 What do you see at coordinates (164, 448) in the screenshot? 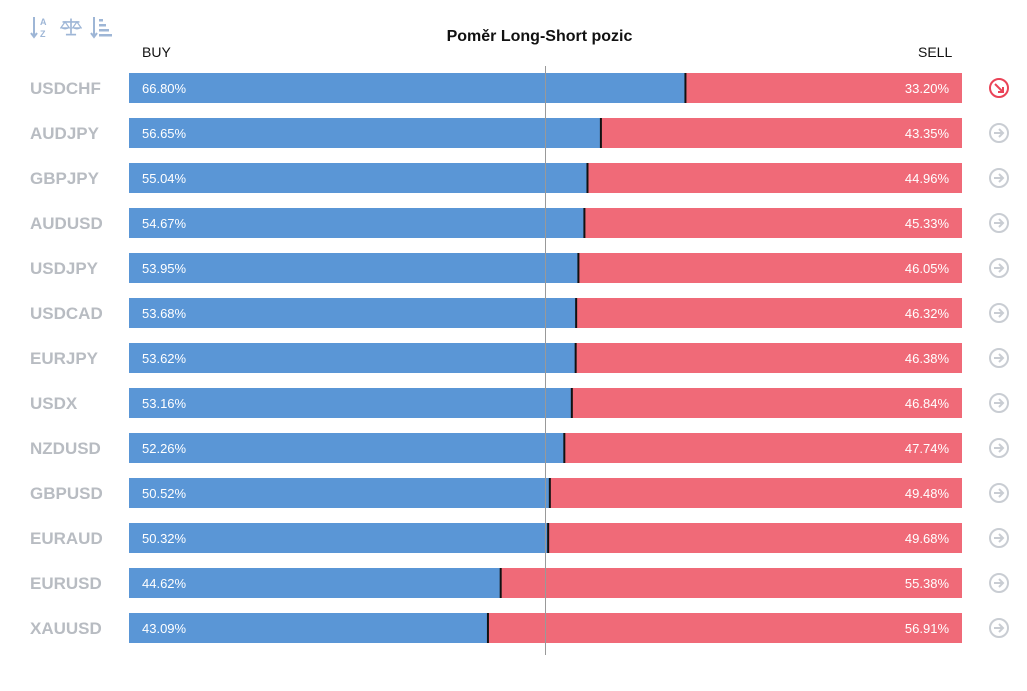
I see `buy-value-label: 52.26%` at bounding box center [164, 448].